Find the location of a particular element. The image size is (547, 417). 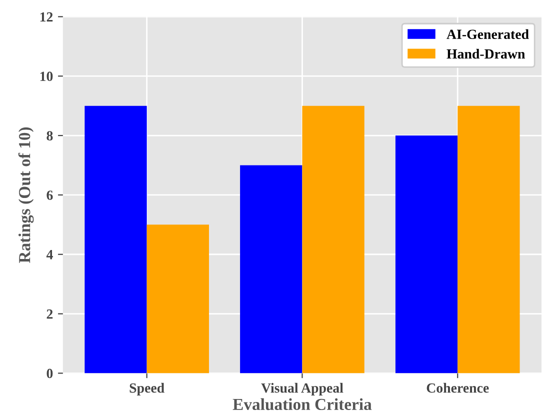

y-tick-label: 8 is located at coordinates (49, 135).